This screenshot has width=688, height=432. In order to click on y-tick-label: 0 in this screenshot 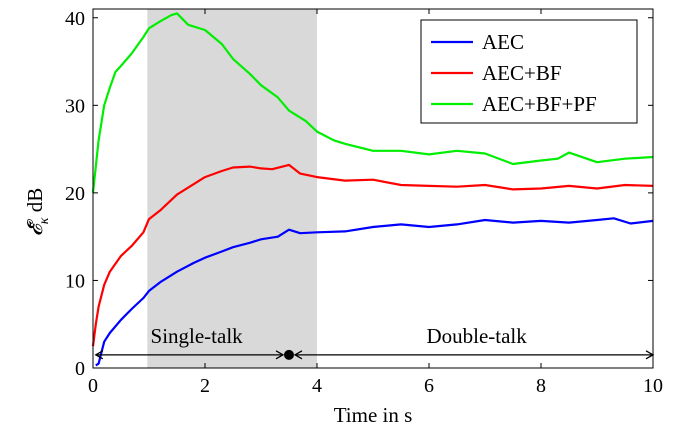, I will do `click(80, 369)`.